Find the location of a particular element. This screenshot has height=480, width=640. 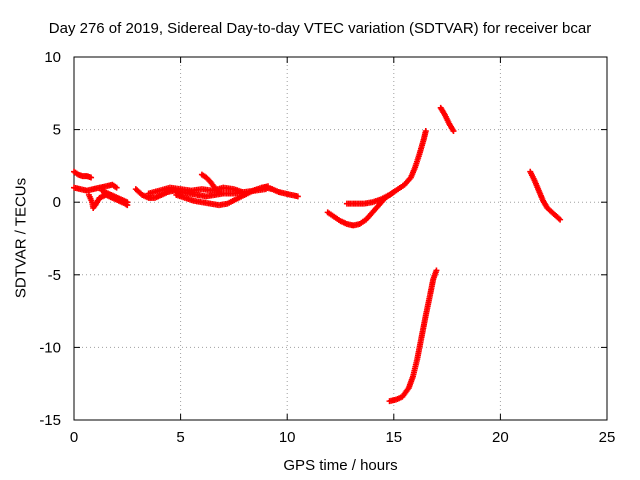

x-axis-label: GPS time / hours is located at coordinates (340, 465).